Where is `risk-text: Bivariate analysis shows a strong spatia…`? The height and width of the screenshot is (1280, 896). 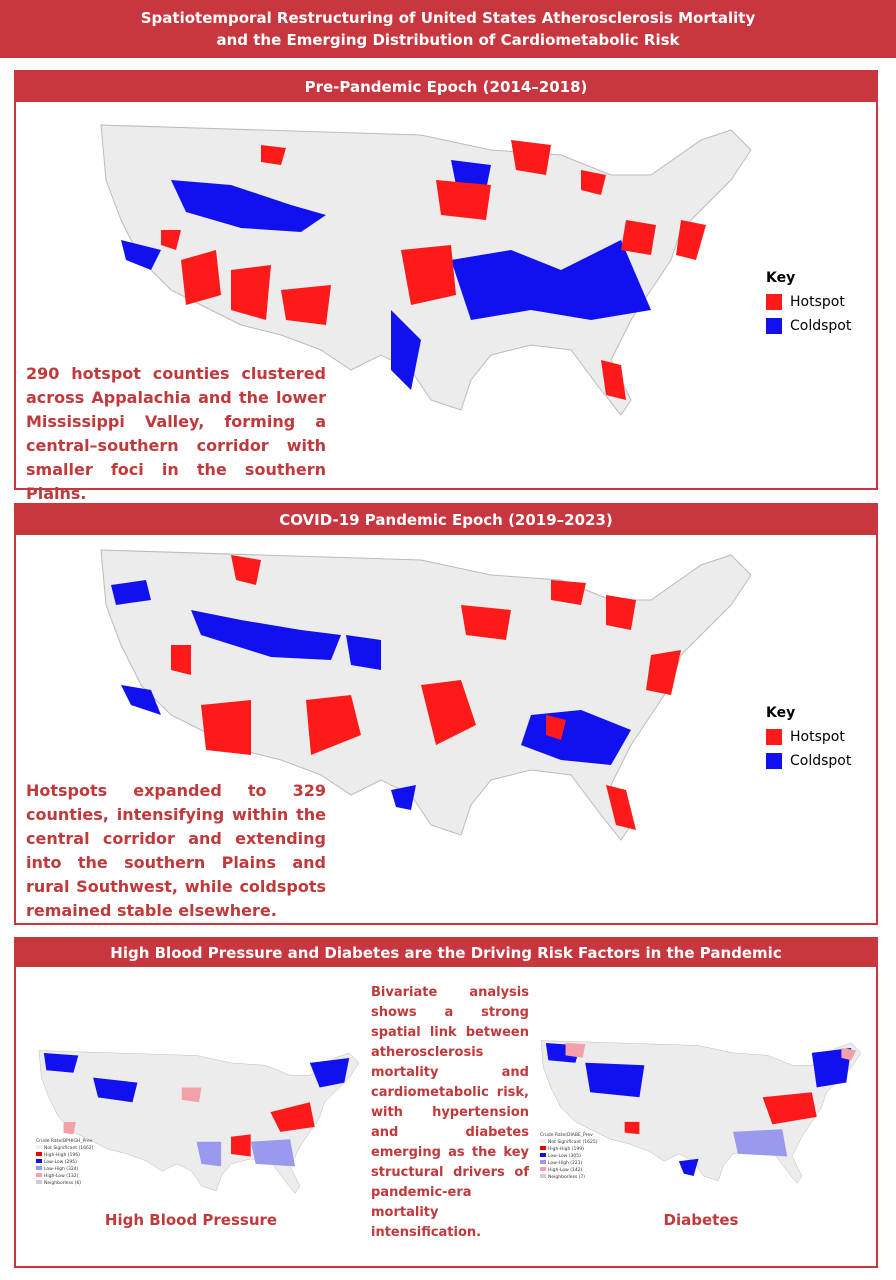
risk-text: Bivariate analysis shows a strong spatia… is located at coordinates (450, 1112).